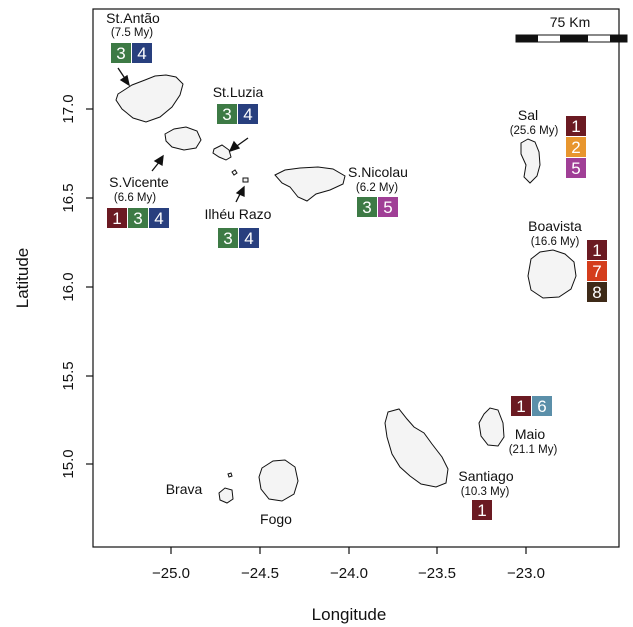  Describe the element at coordinates (310, 184) in the screenshot. I see `island-s-nicolau` at that location.